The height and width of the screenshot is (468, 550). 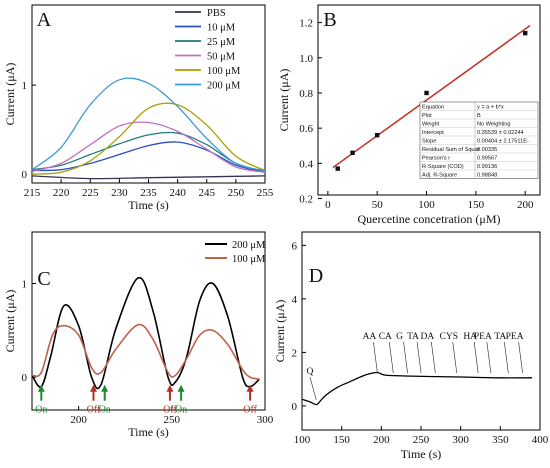 I want to click on fit-table-key: Pearson's r, so click(x=436, y=159).